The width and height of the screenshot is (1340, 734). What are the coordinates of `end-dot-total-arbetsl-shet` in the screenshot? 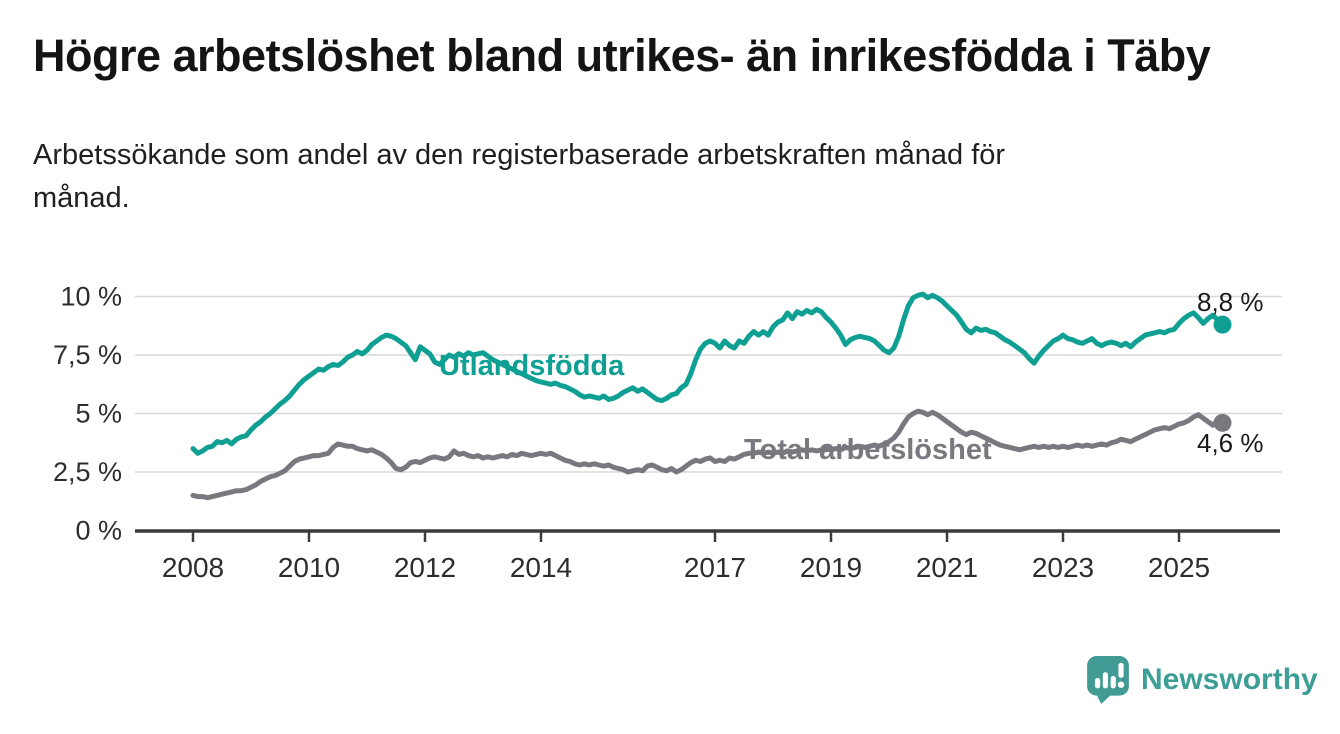 It's located at (1222, 422).